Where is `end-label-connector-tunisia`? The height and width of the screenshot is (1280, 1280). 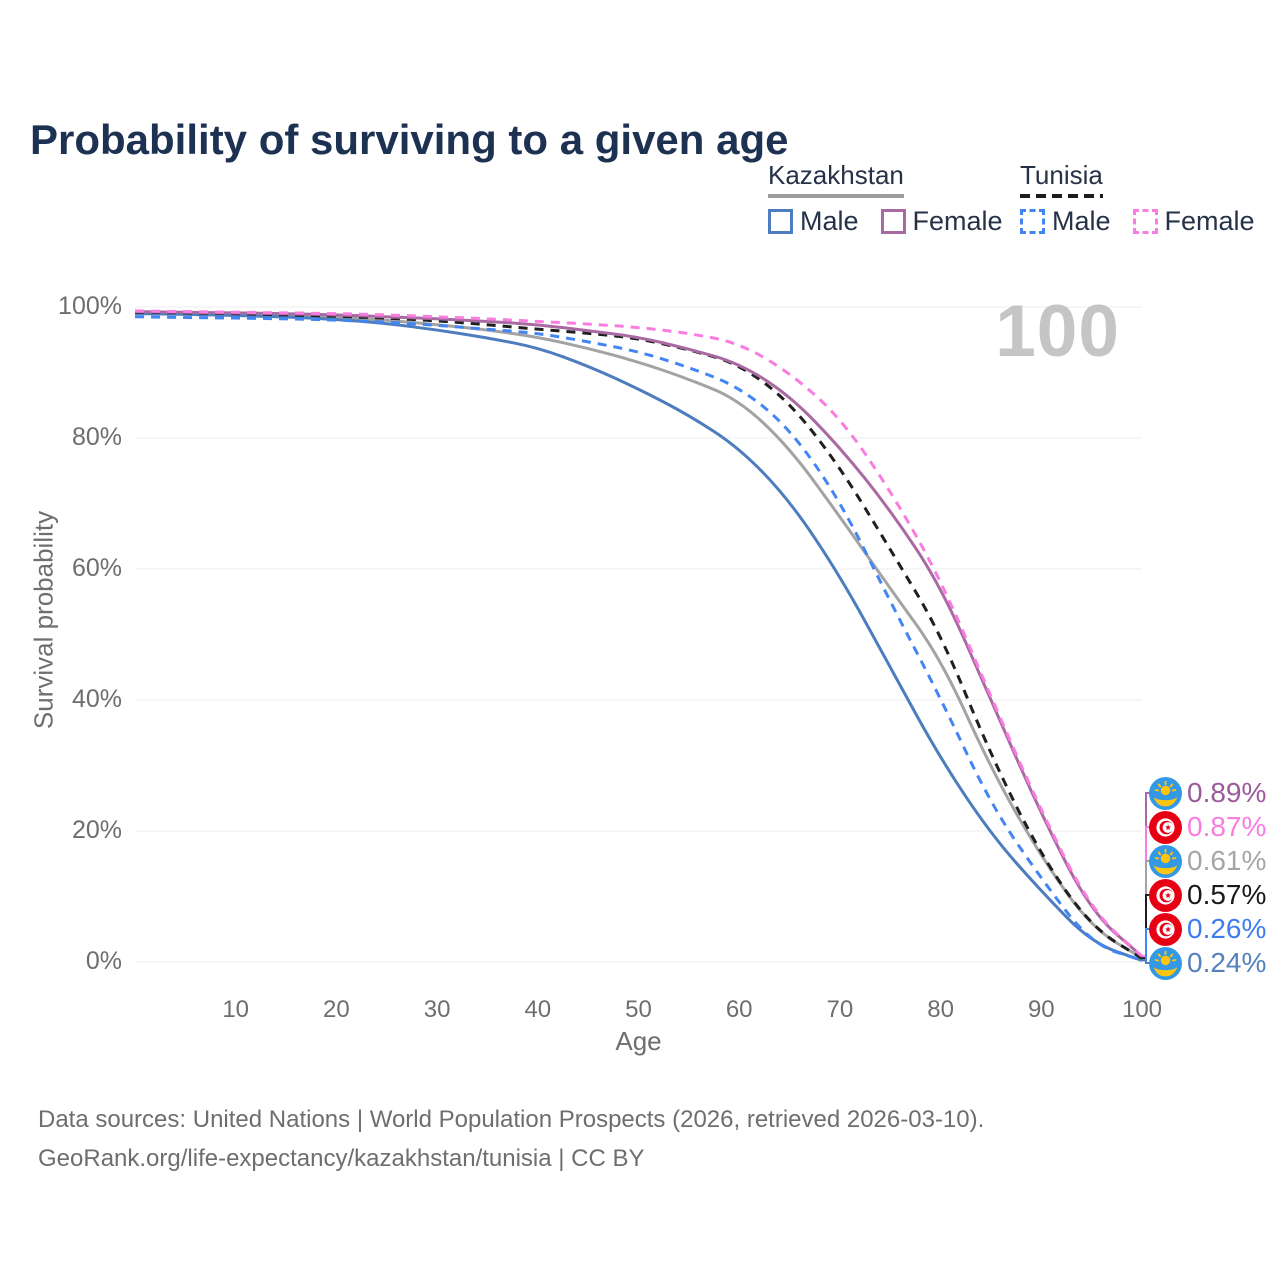 end-label-connector-tunisia is located at coordinates (1146, 927).